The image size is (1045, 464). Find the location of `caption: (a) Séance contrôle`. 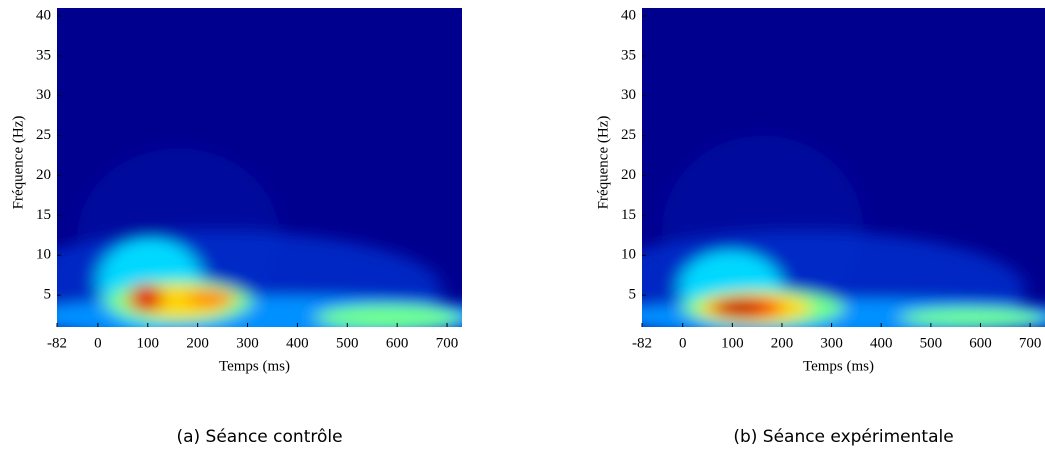

caption: (a) Séance contrôle is located at coordinates (259, 437).